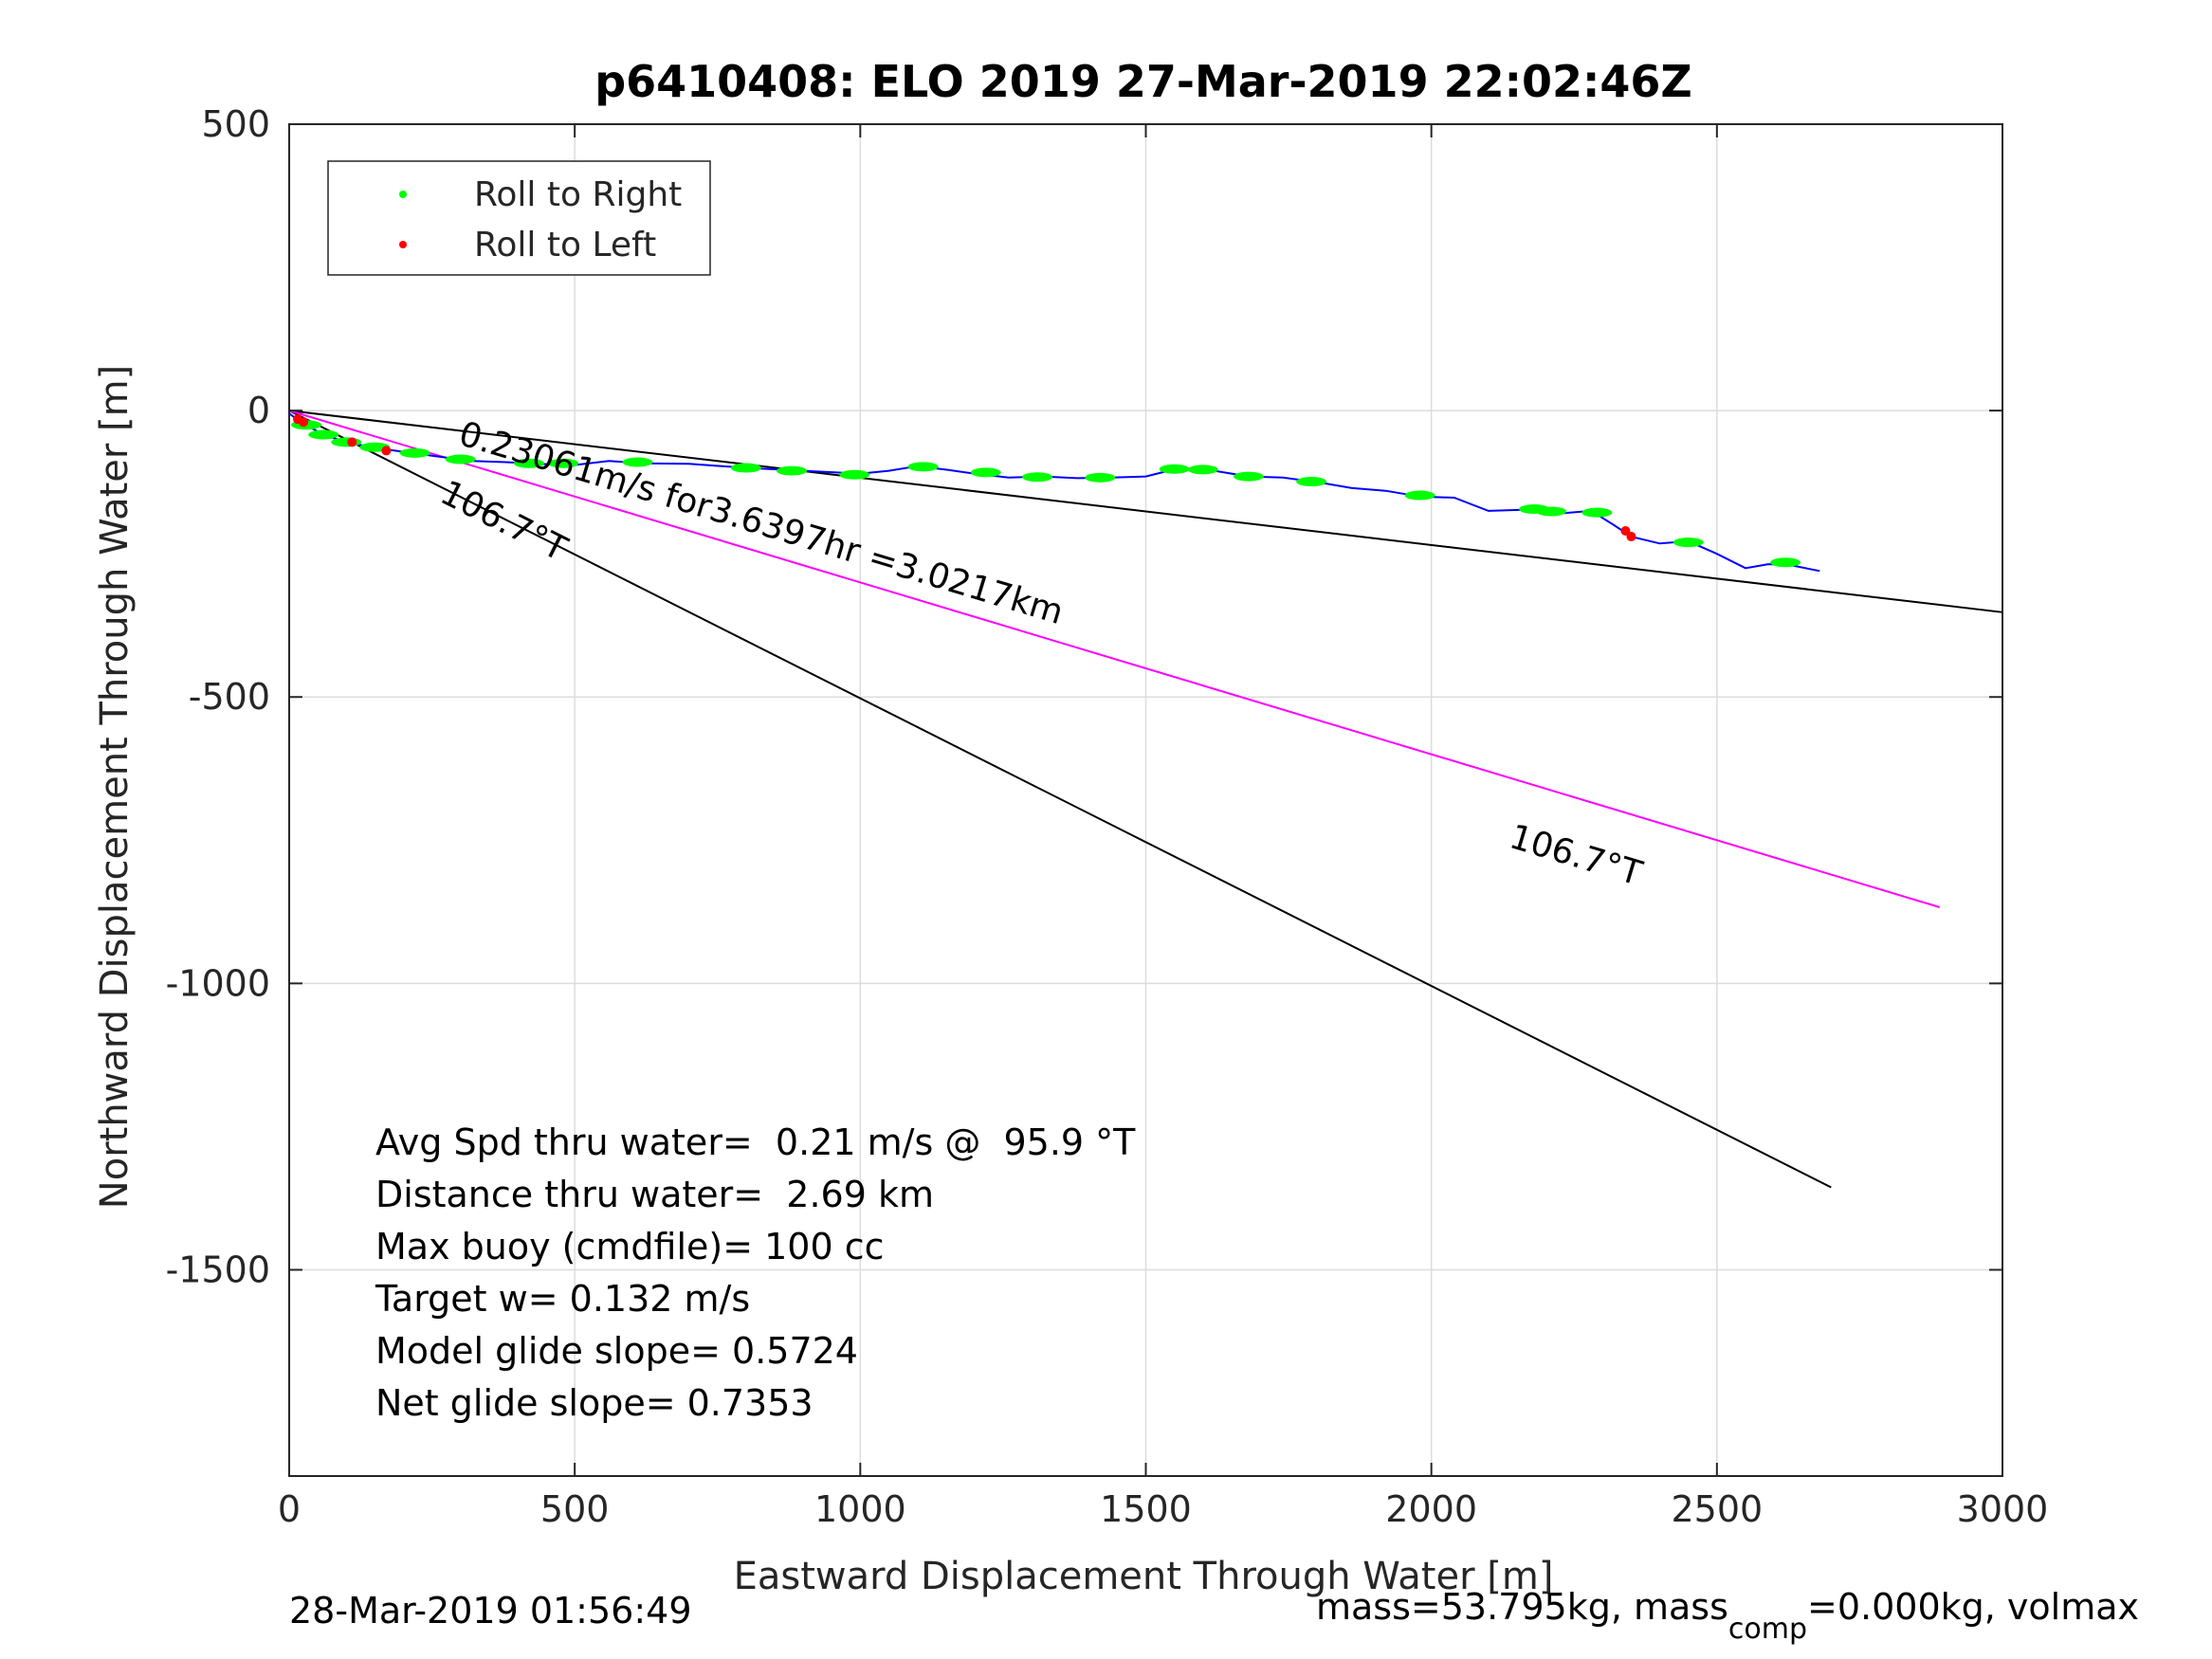 The width and height of the screenshot is (2212, 1659). I want to click on legend: Roll to Right Roll to Left, so click(519, 218).